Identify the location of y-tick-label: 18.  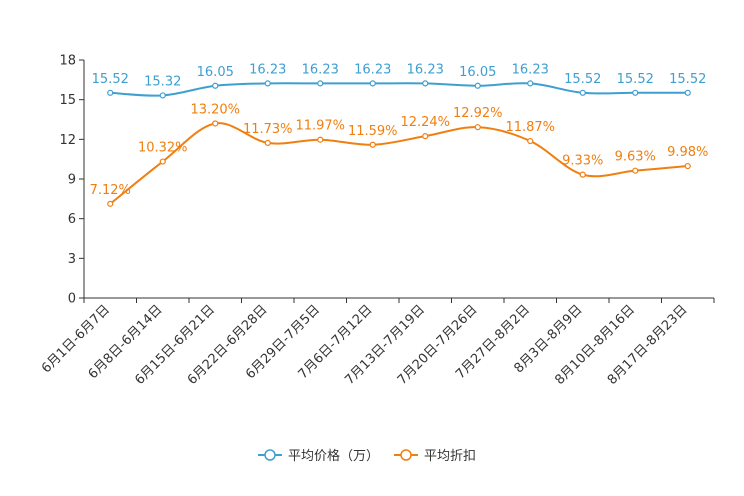
(67, 61).